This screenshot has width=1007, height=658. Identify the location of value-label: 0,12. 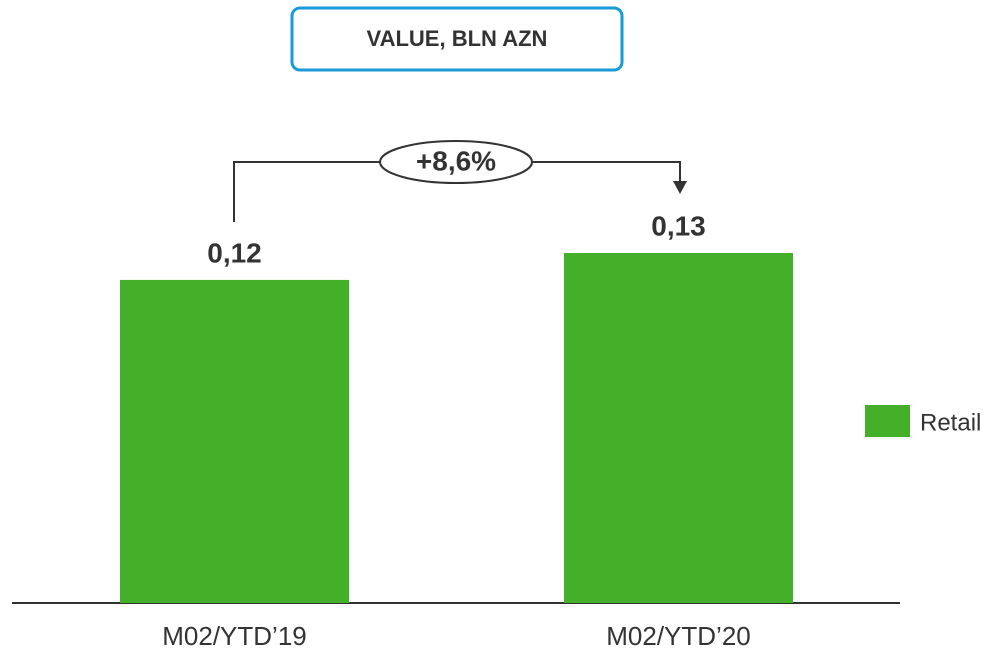
(234, 252).